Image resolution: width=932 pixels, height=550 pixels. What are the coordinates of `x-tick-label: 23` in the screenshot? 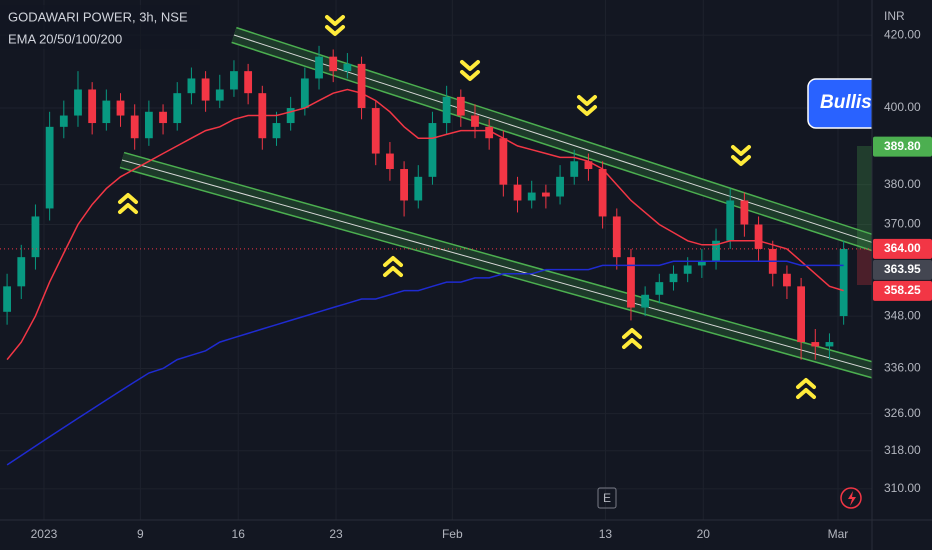 It's located at (336, 534).